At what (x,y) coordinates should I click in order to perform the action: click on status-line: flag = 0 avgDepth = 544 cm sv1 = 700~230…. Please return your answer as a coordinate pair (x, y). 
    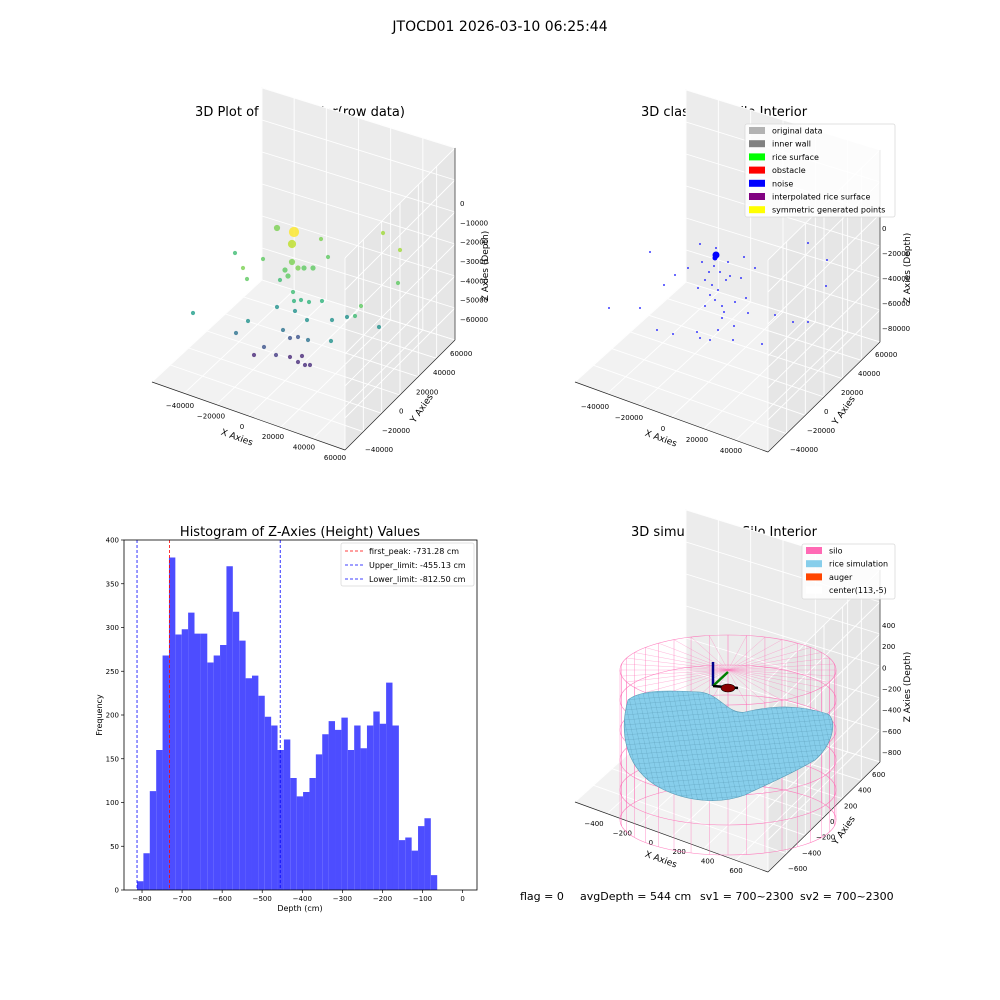
    Looking at the image, I should click on (707, 896).